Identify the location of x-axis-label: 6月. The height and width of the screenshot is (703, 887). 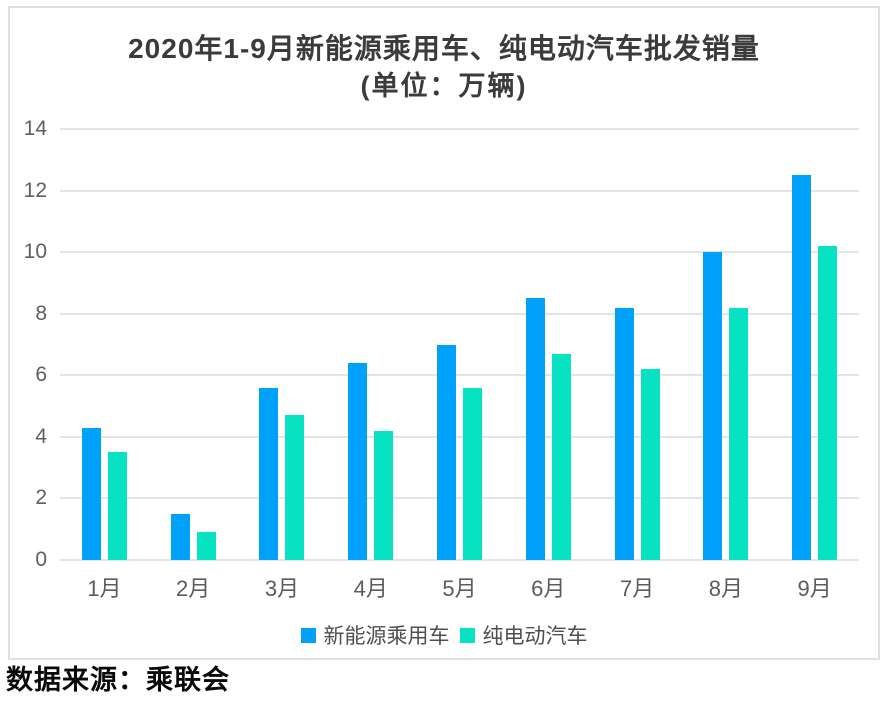
(548, 588).